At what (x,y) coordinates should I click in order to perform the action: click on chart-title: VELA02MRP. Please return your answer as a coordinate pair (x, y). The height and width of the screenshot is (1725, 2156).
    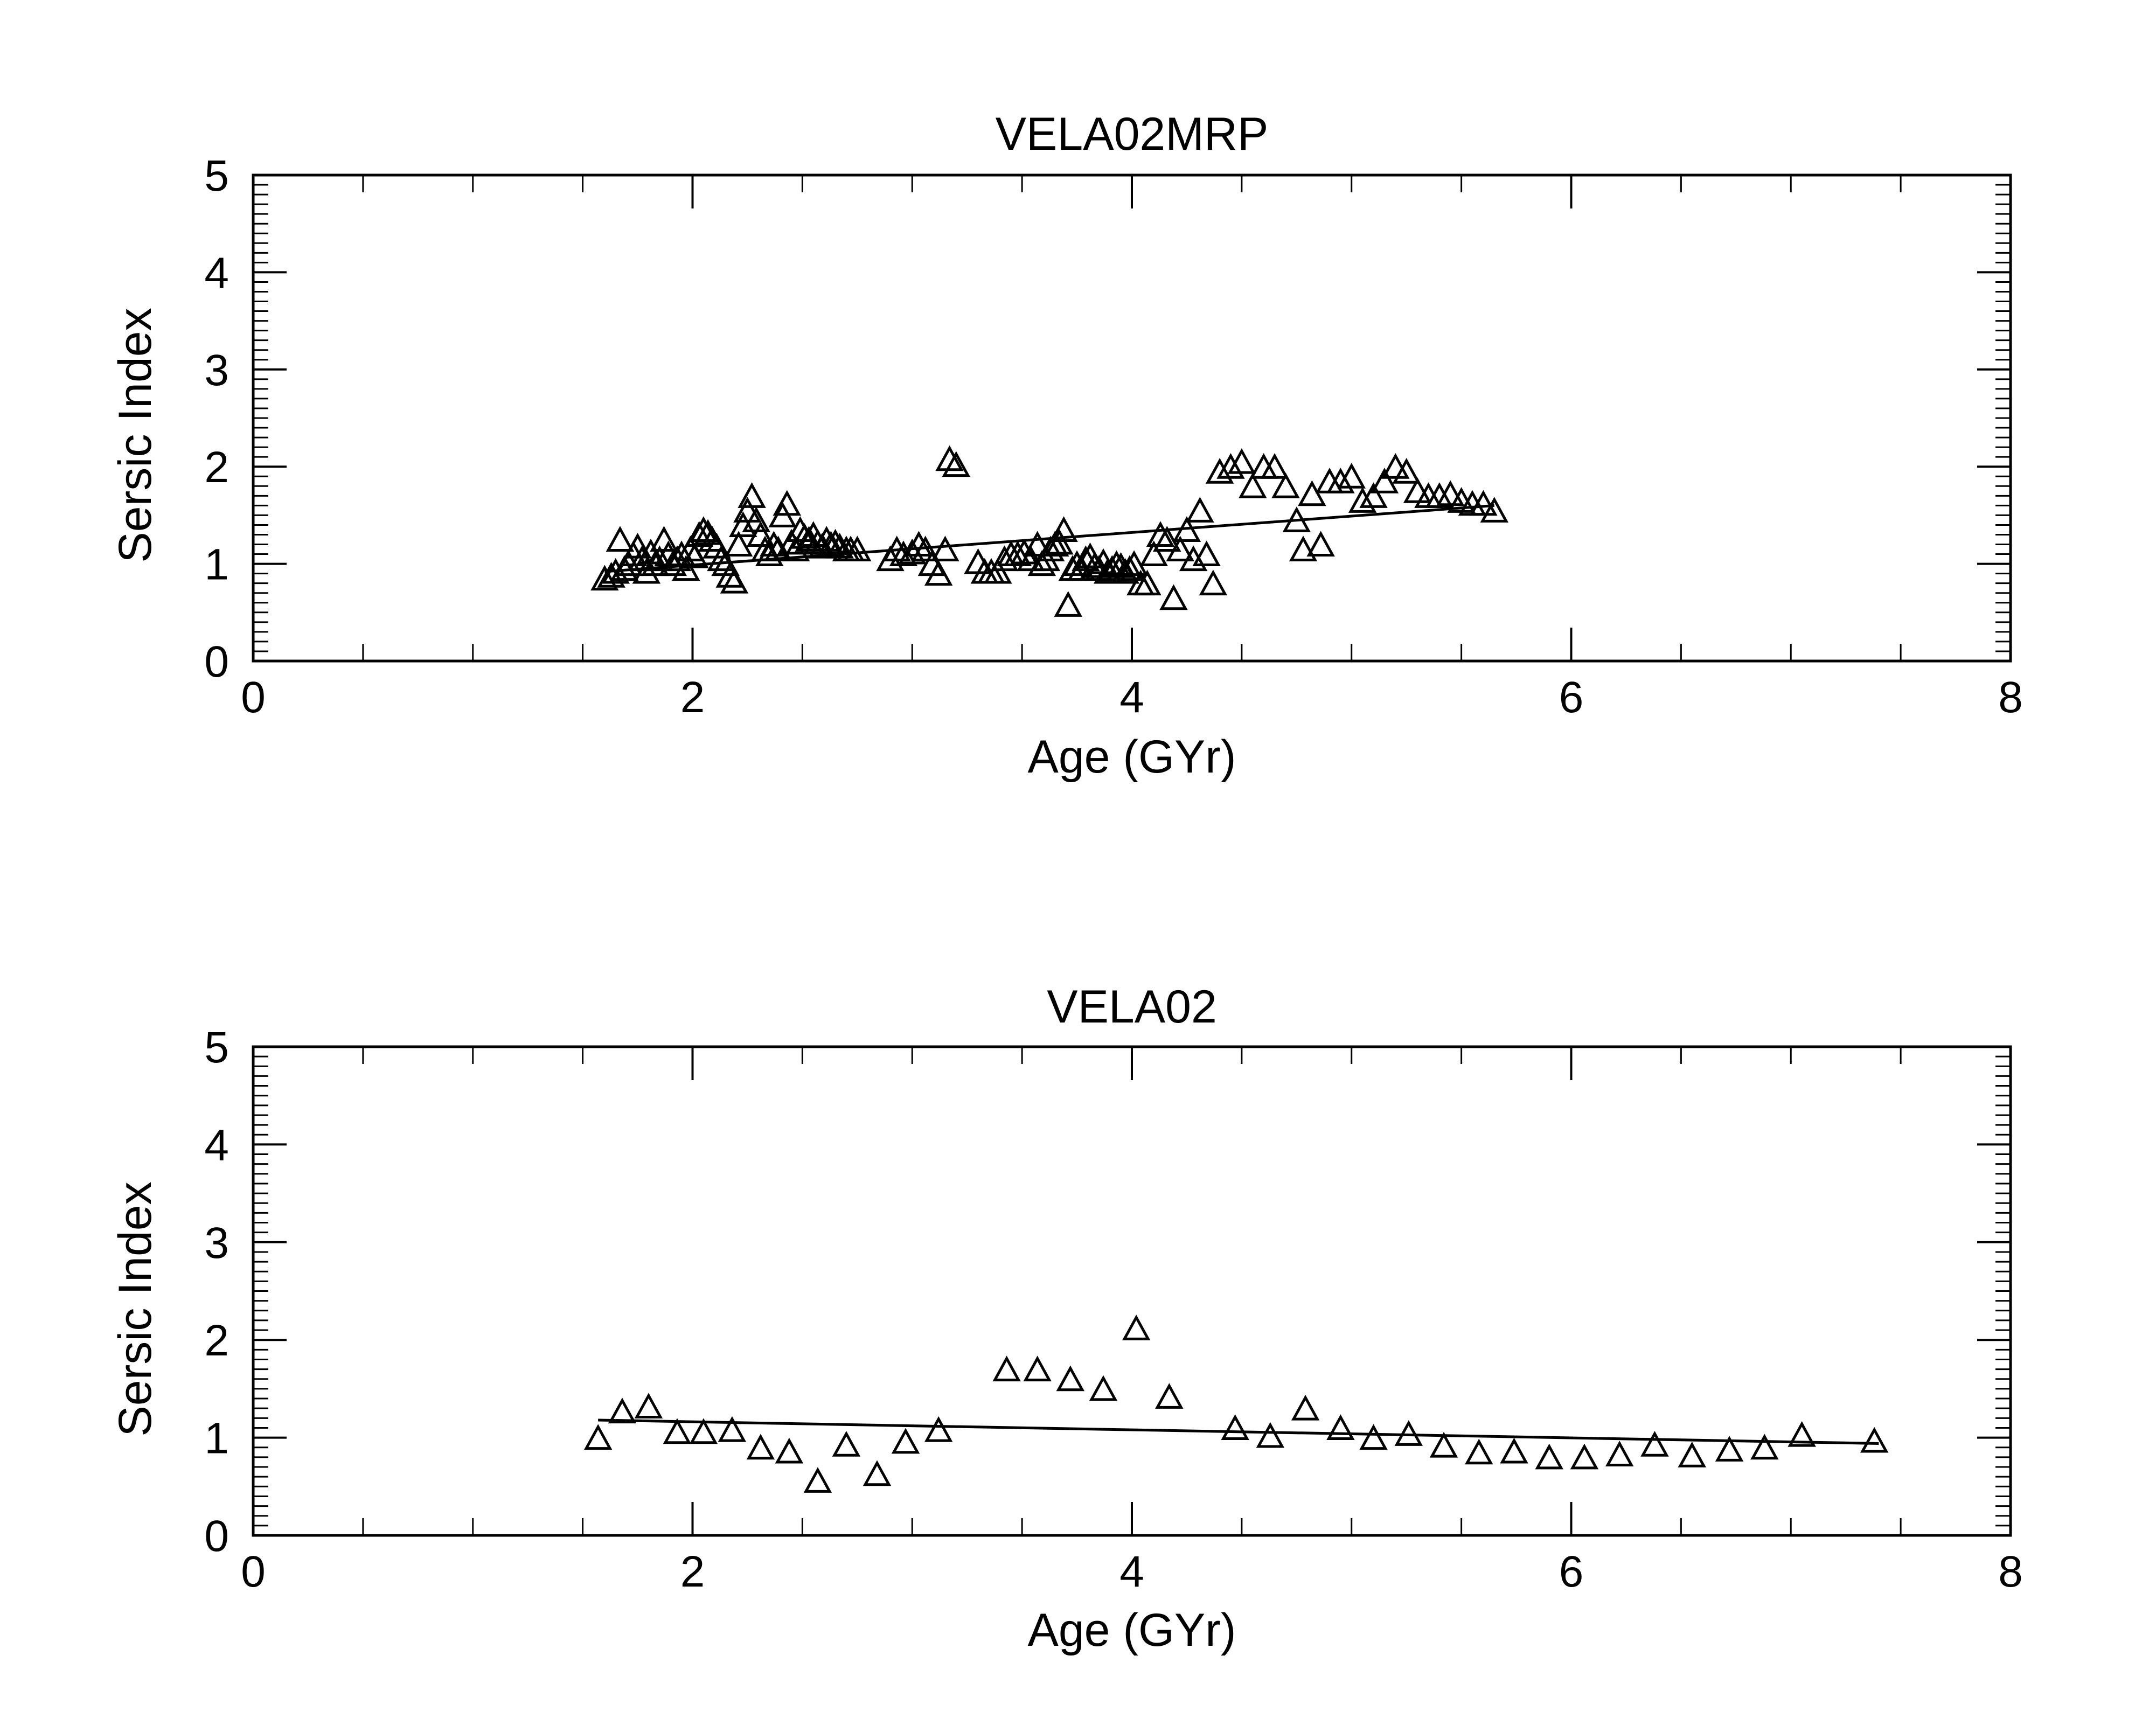
    Looking at the image, I should click on (1132, 134).